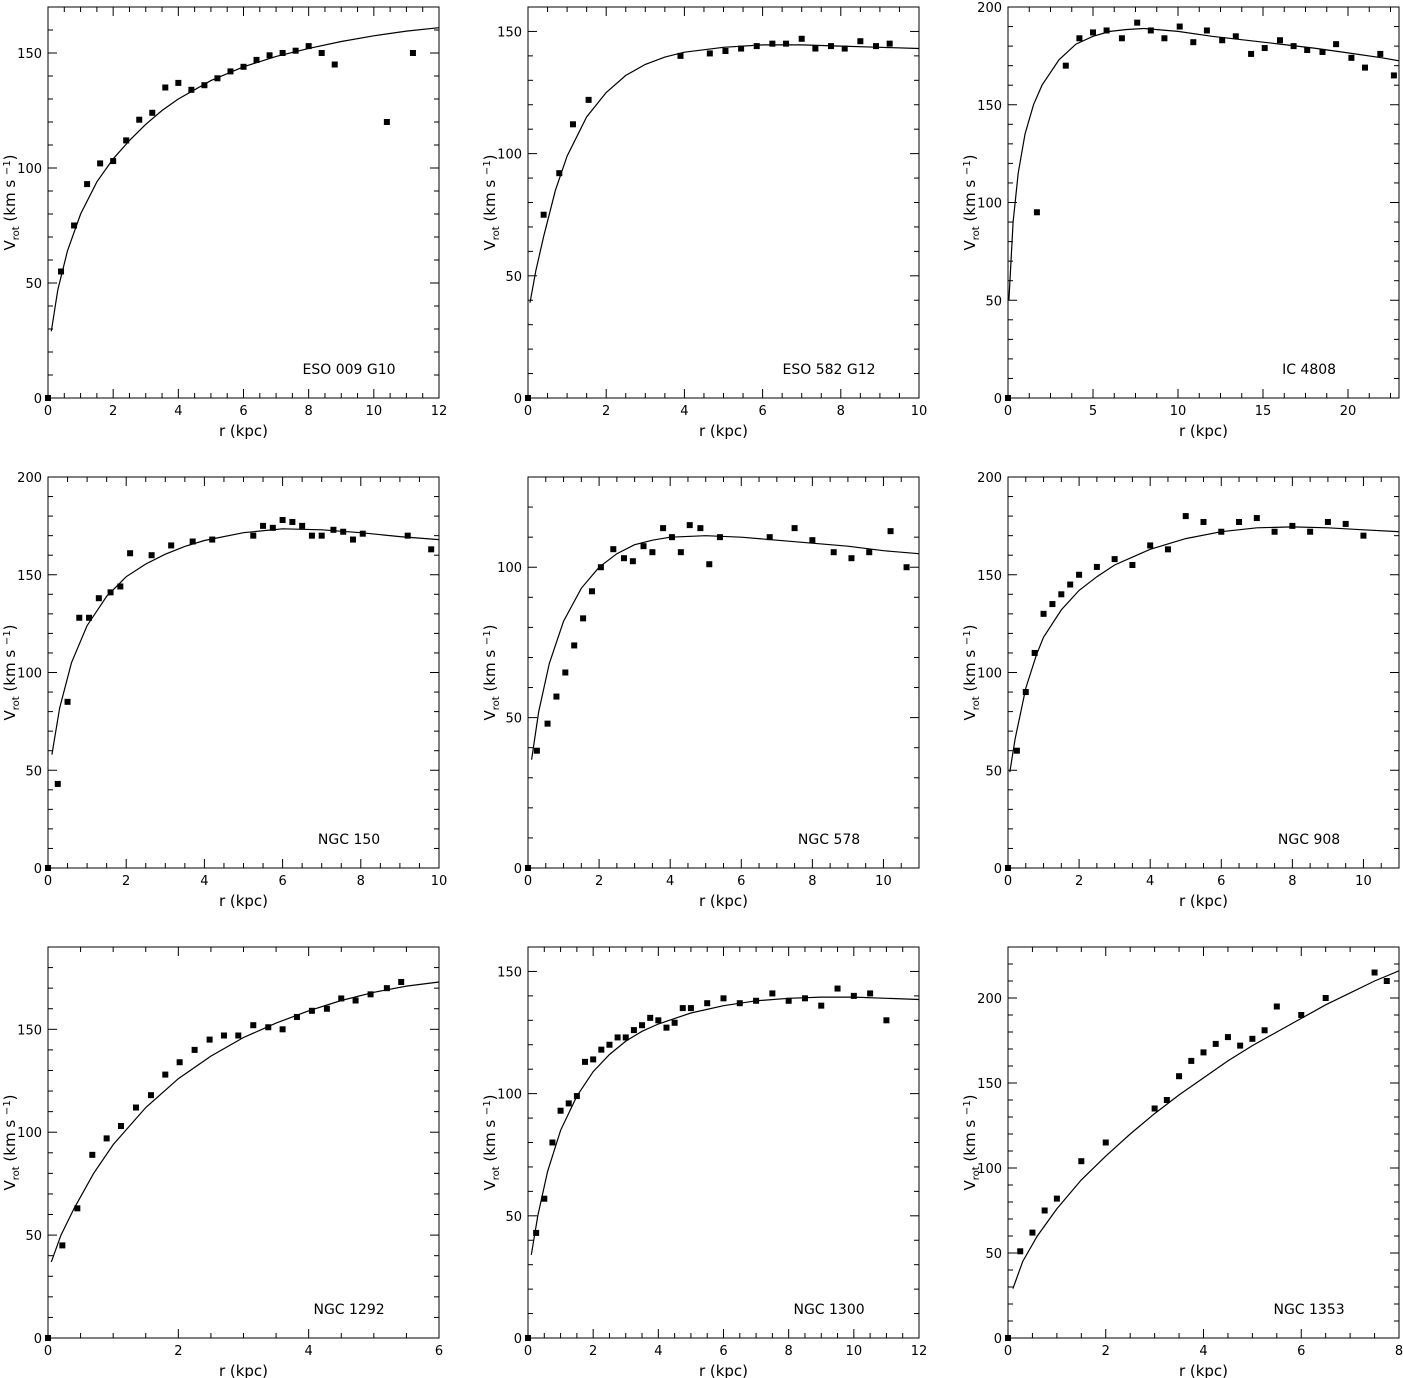 This screenshot has width=1403, height=1378. Describe the element at coordinates (1178, 411) in the screenshot. I see `x-tick-label: 10` at that location.